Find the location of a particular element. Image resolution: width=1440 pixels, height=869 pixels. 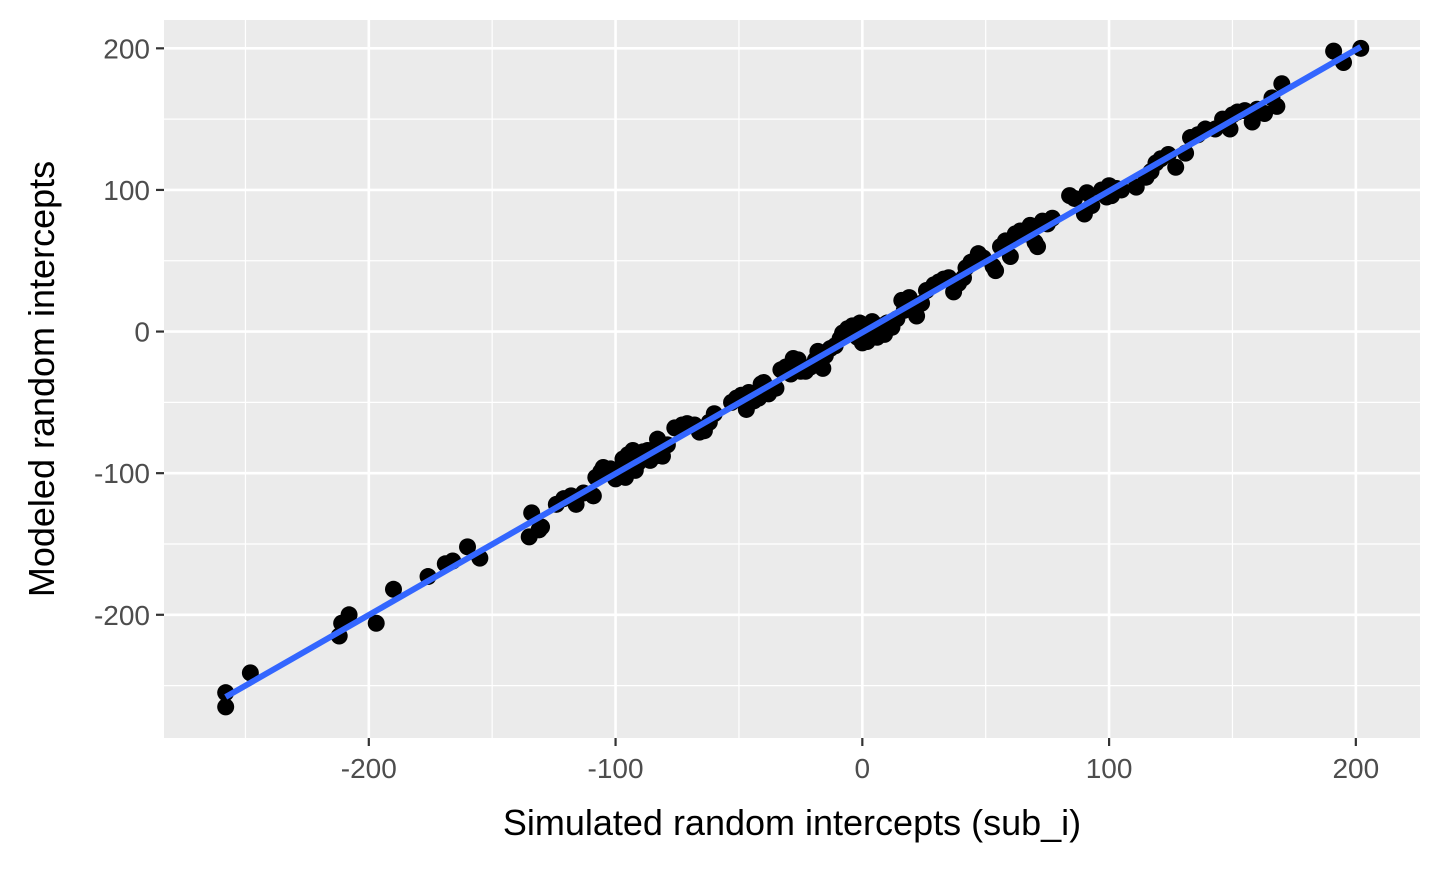

y-tick-label: 100 is located at coordinates (126, 190).